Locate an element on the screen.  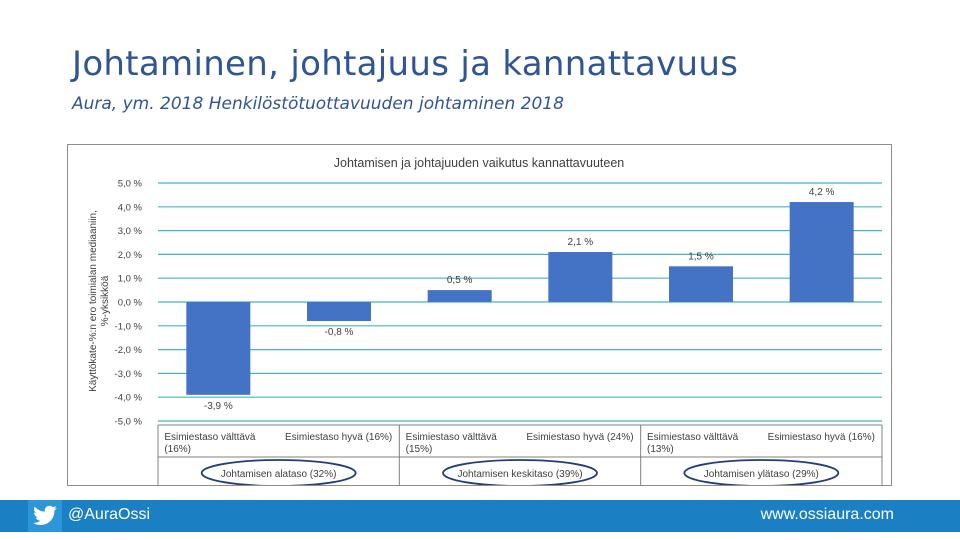
twitter-bird-icon is located at coordinates (45, 515).